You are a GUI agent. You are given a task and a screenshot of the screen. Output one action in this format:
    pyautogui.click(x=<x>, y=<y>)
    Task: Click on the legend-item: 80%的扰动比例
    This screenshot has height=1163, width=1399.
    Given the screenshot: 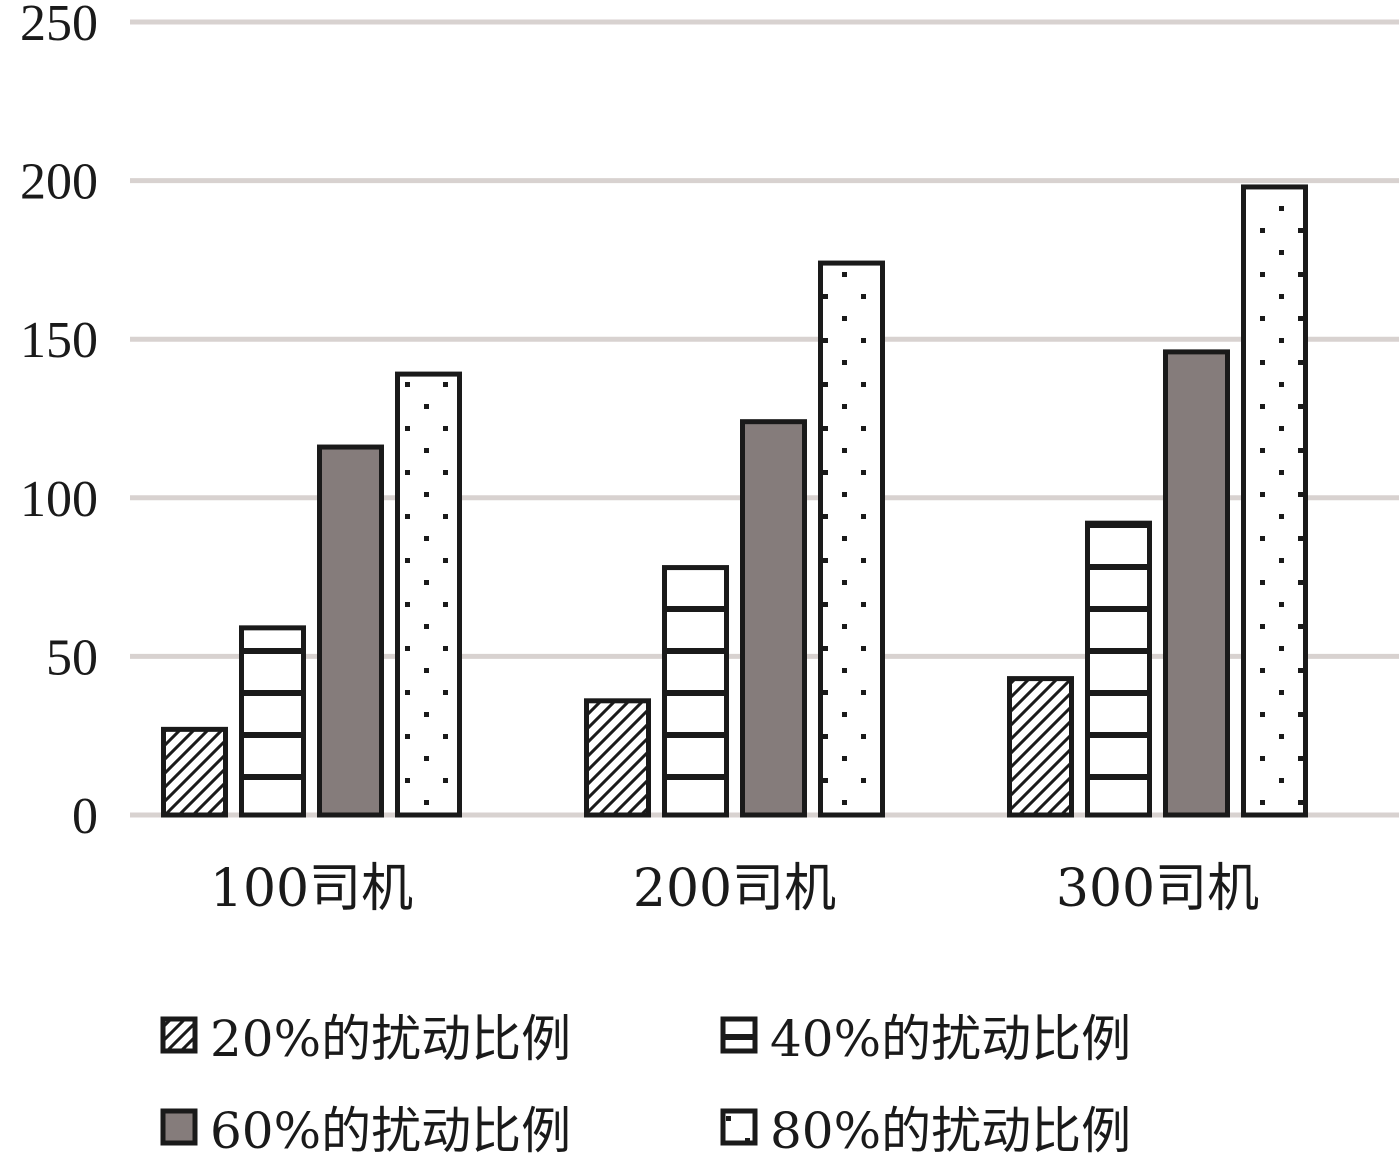 What is the action you would take?
    pyautogui.click(x=1000, y=1127)
    